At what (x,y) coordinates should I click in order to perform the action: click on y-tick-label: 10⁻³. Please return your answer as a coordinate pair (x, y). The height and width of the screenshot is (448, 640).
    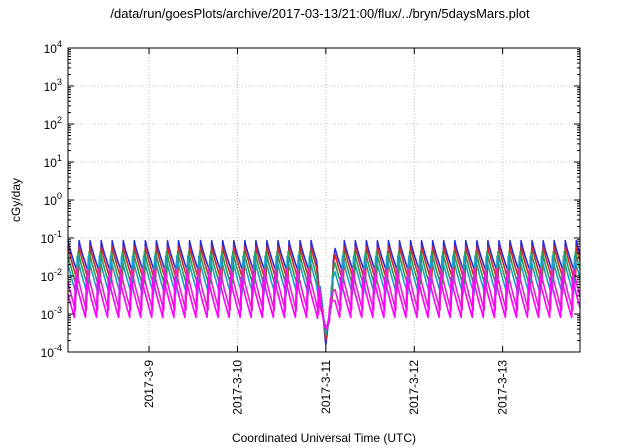
    Looking at the image, I should click on (51, 313).